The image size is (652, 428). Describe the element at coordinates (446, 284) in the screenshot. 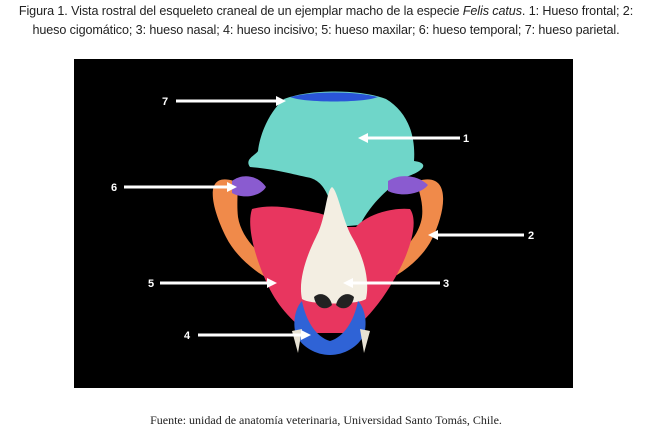

I see `label-3: 3` at that location.